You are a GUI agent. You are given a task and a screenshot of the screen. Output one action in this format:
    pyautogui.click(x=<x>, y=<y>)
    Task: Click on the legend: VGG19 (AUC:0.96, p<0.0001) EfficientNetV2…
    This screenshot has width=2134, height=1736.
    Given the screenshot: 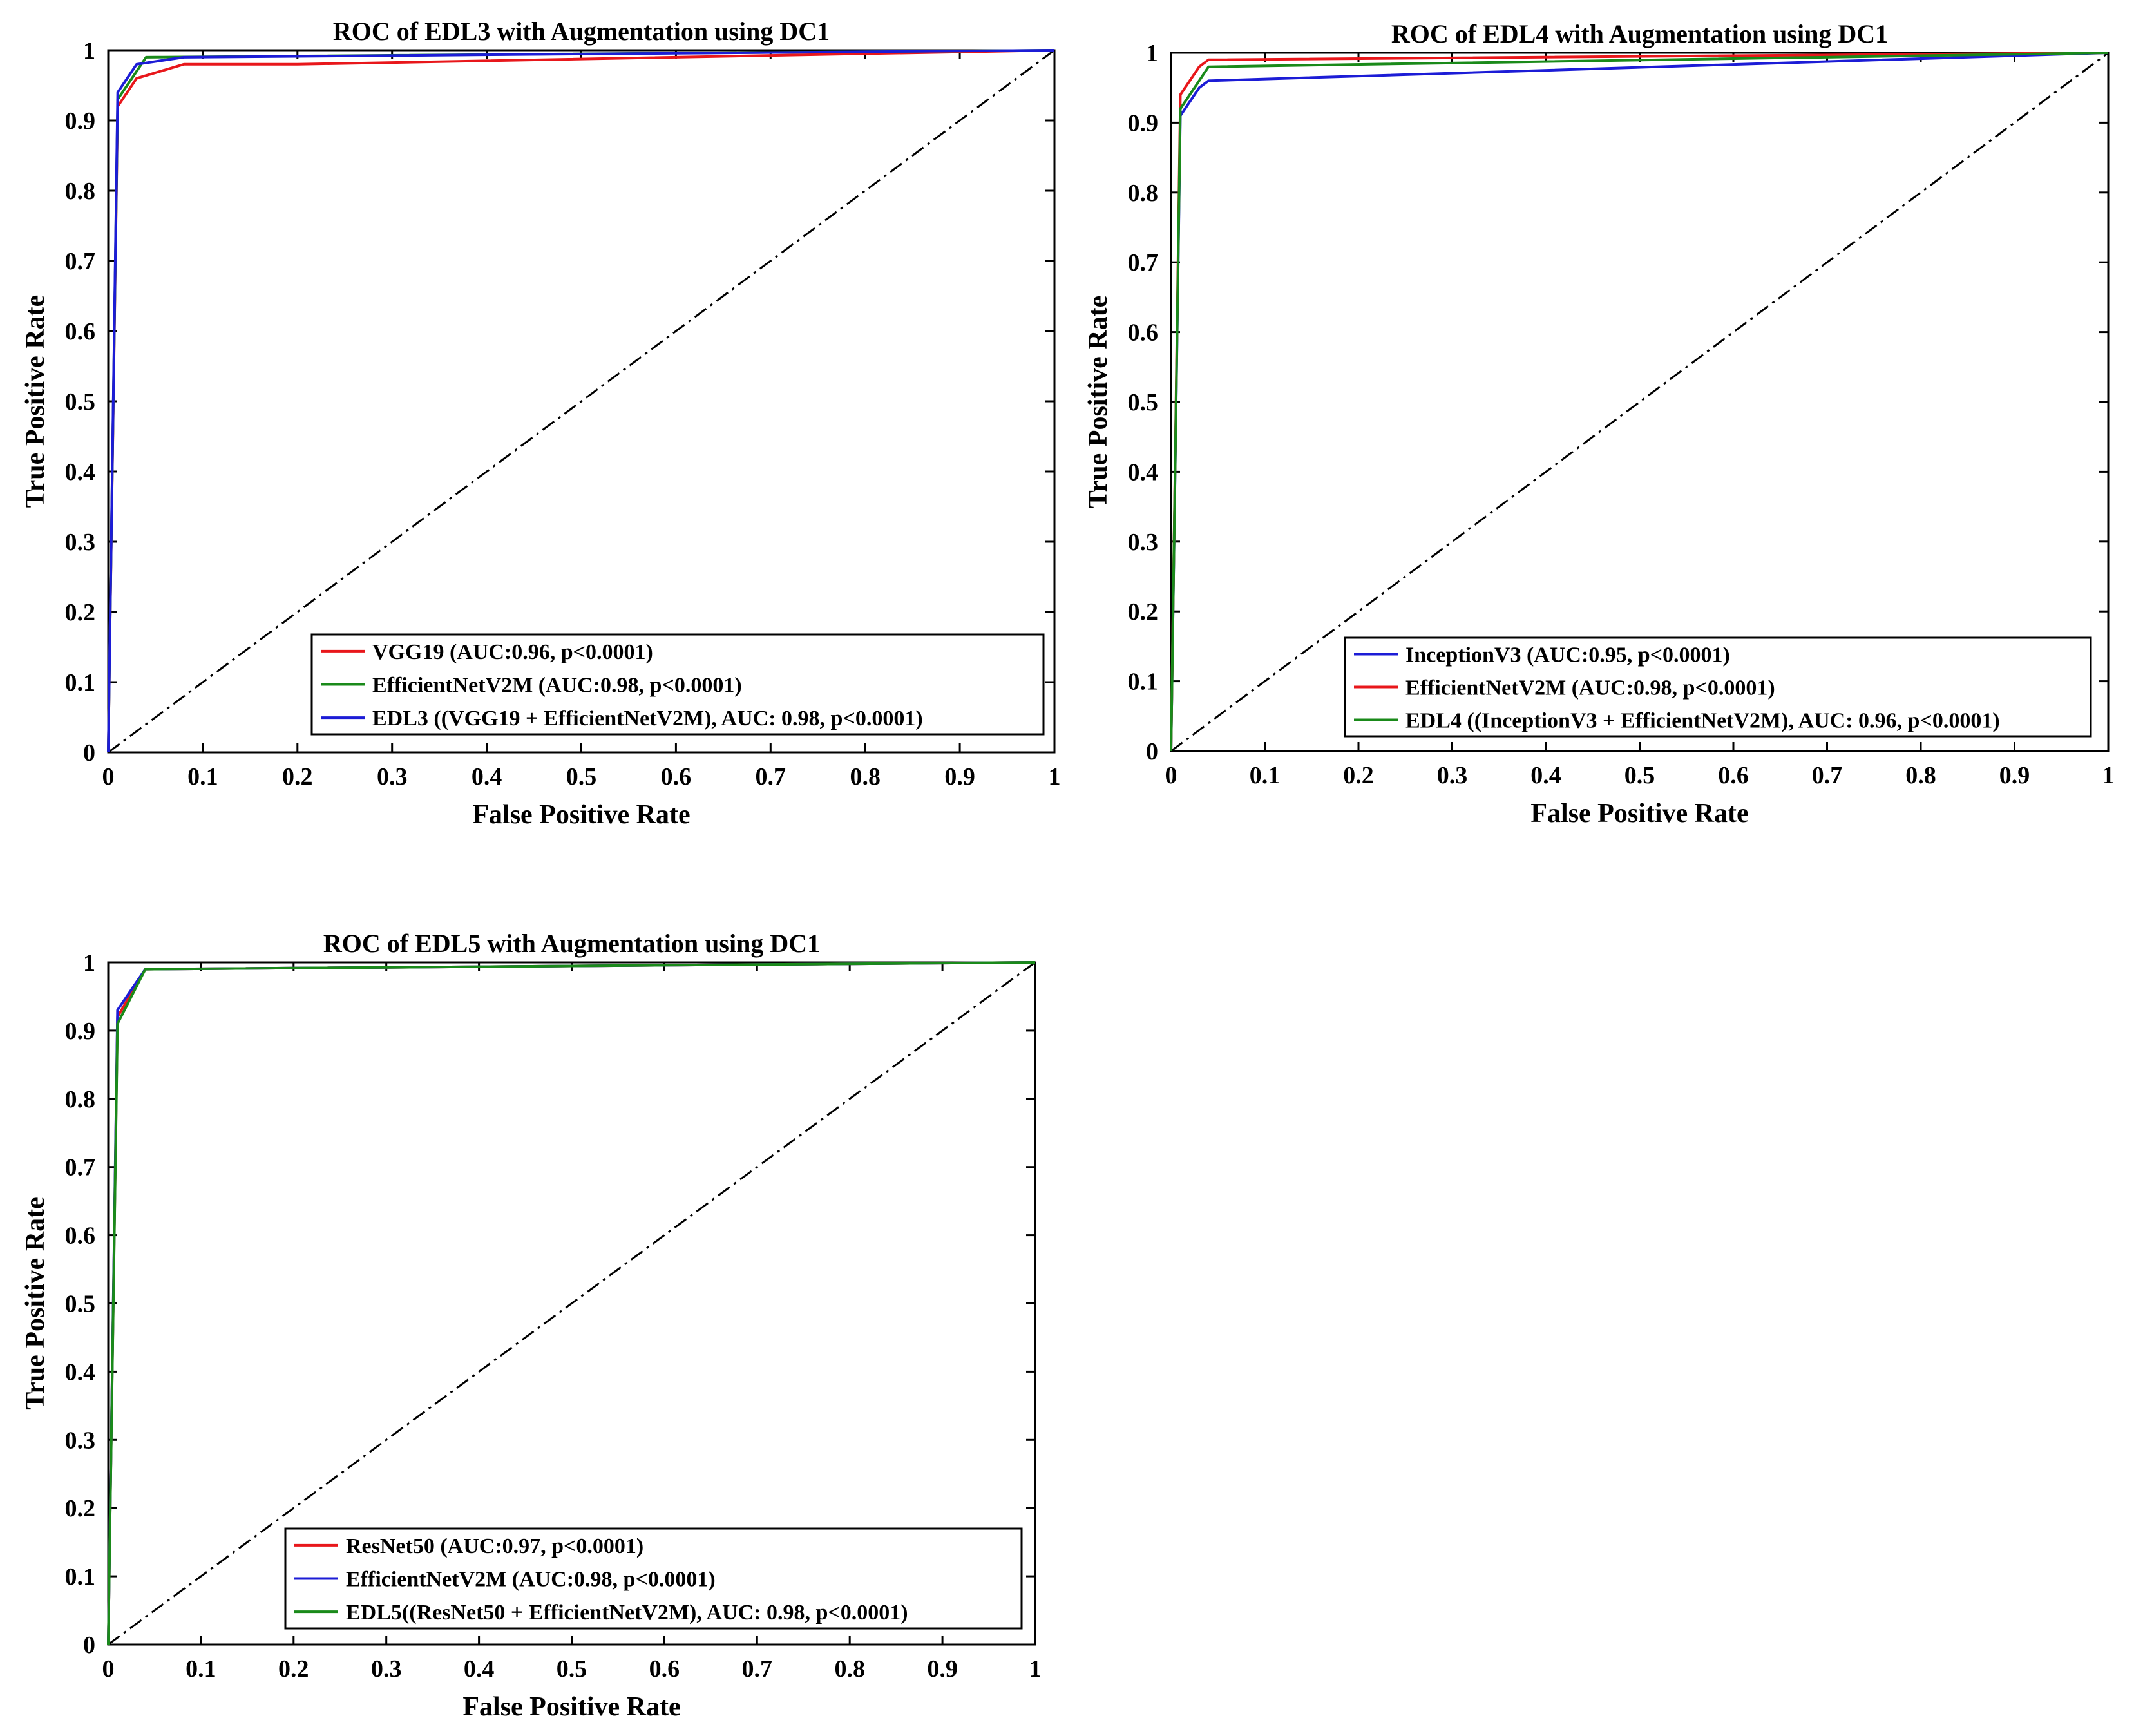 What is the action you would take?
    pyautogui.click(x=677, y=684)
    